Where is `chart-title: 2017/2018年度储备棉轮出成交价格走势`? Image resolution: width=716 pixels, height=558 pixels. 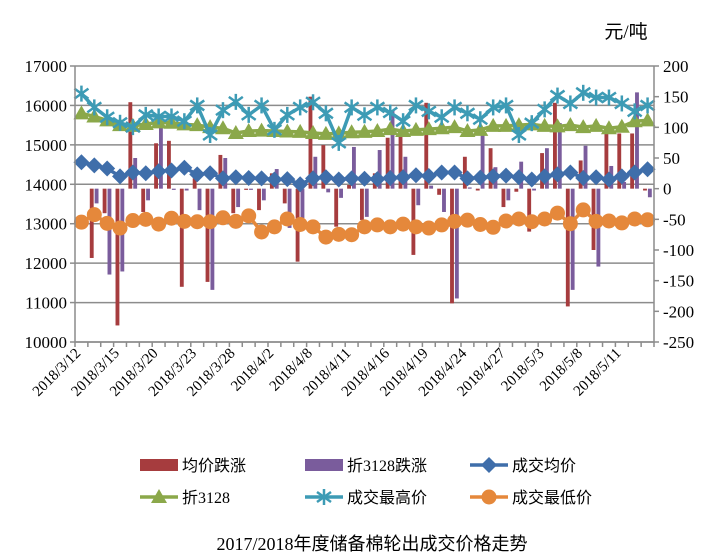
chart-title: 2017/2018年度储备棉轮出成交价格走势 is located at coordinates (372, 544).